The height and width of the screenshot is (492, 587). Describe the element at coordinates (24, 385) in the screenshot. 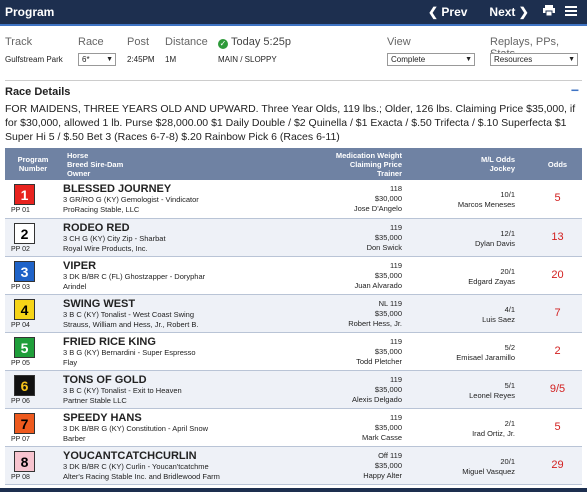

I see `saddle-cloth-number: 6` at that location.